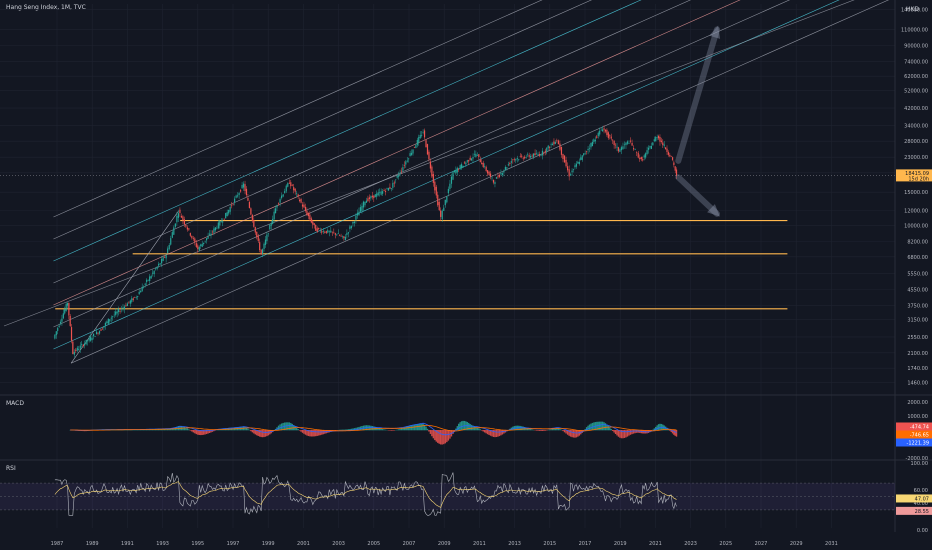 This screenshot has width=932, height=550. Describe the element at coordinates (127, 544) in the screenshot. I see `time-tick-label: 1991` at that location.